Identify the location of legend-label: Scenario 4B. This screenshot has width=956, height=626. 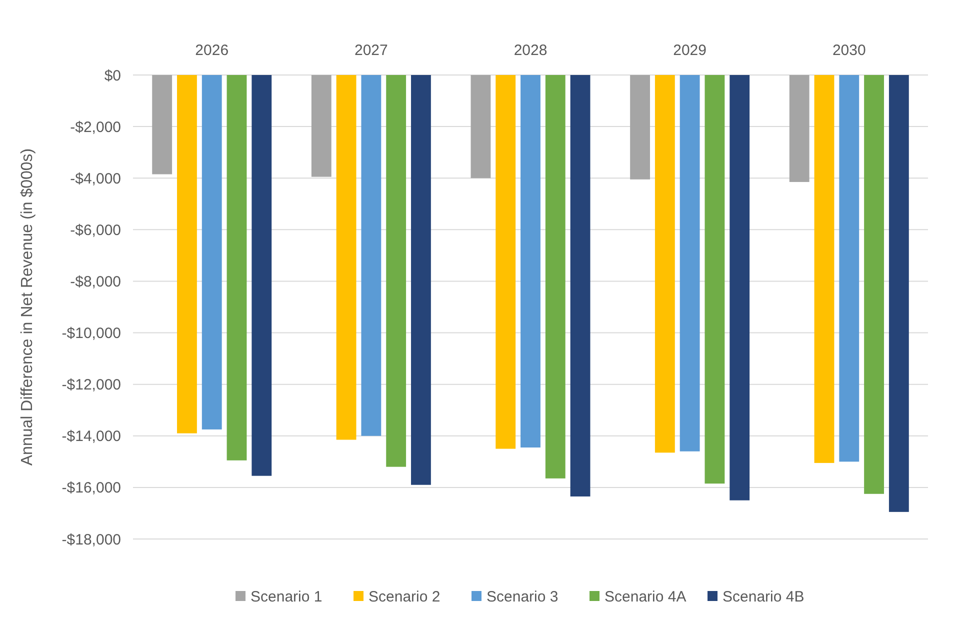
(763, 597).